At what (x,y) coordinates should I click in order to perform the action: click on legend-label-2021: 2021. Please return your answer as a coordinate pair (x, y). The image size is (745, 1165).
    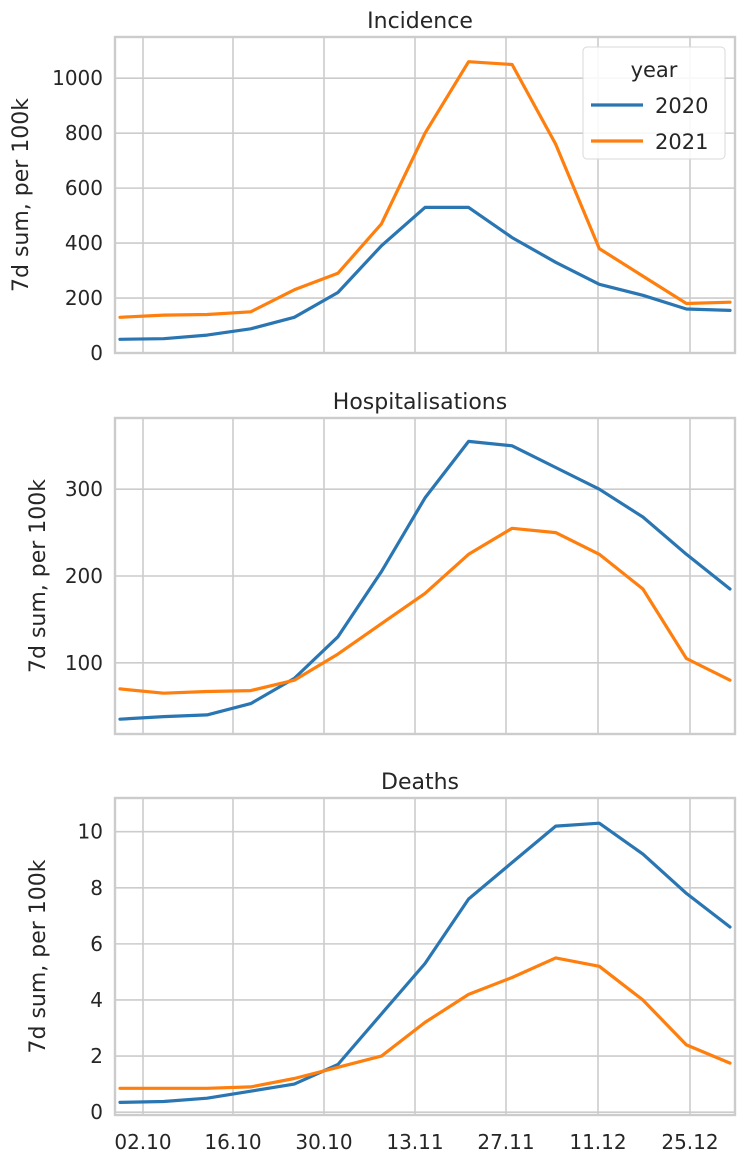
    Looking at the image, I should click on (681, 142).